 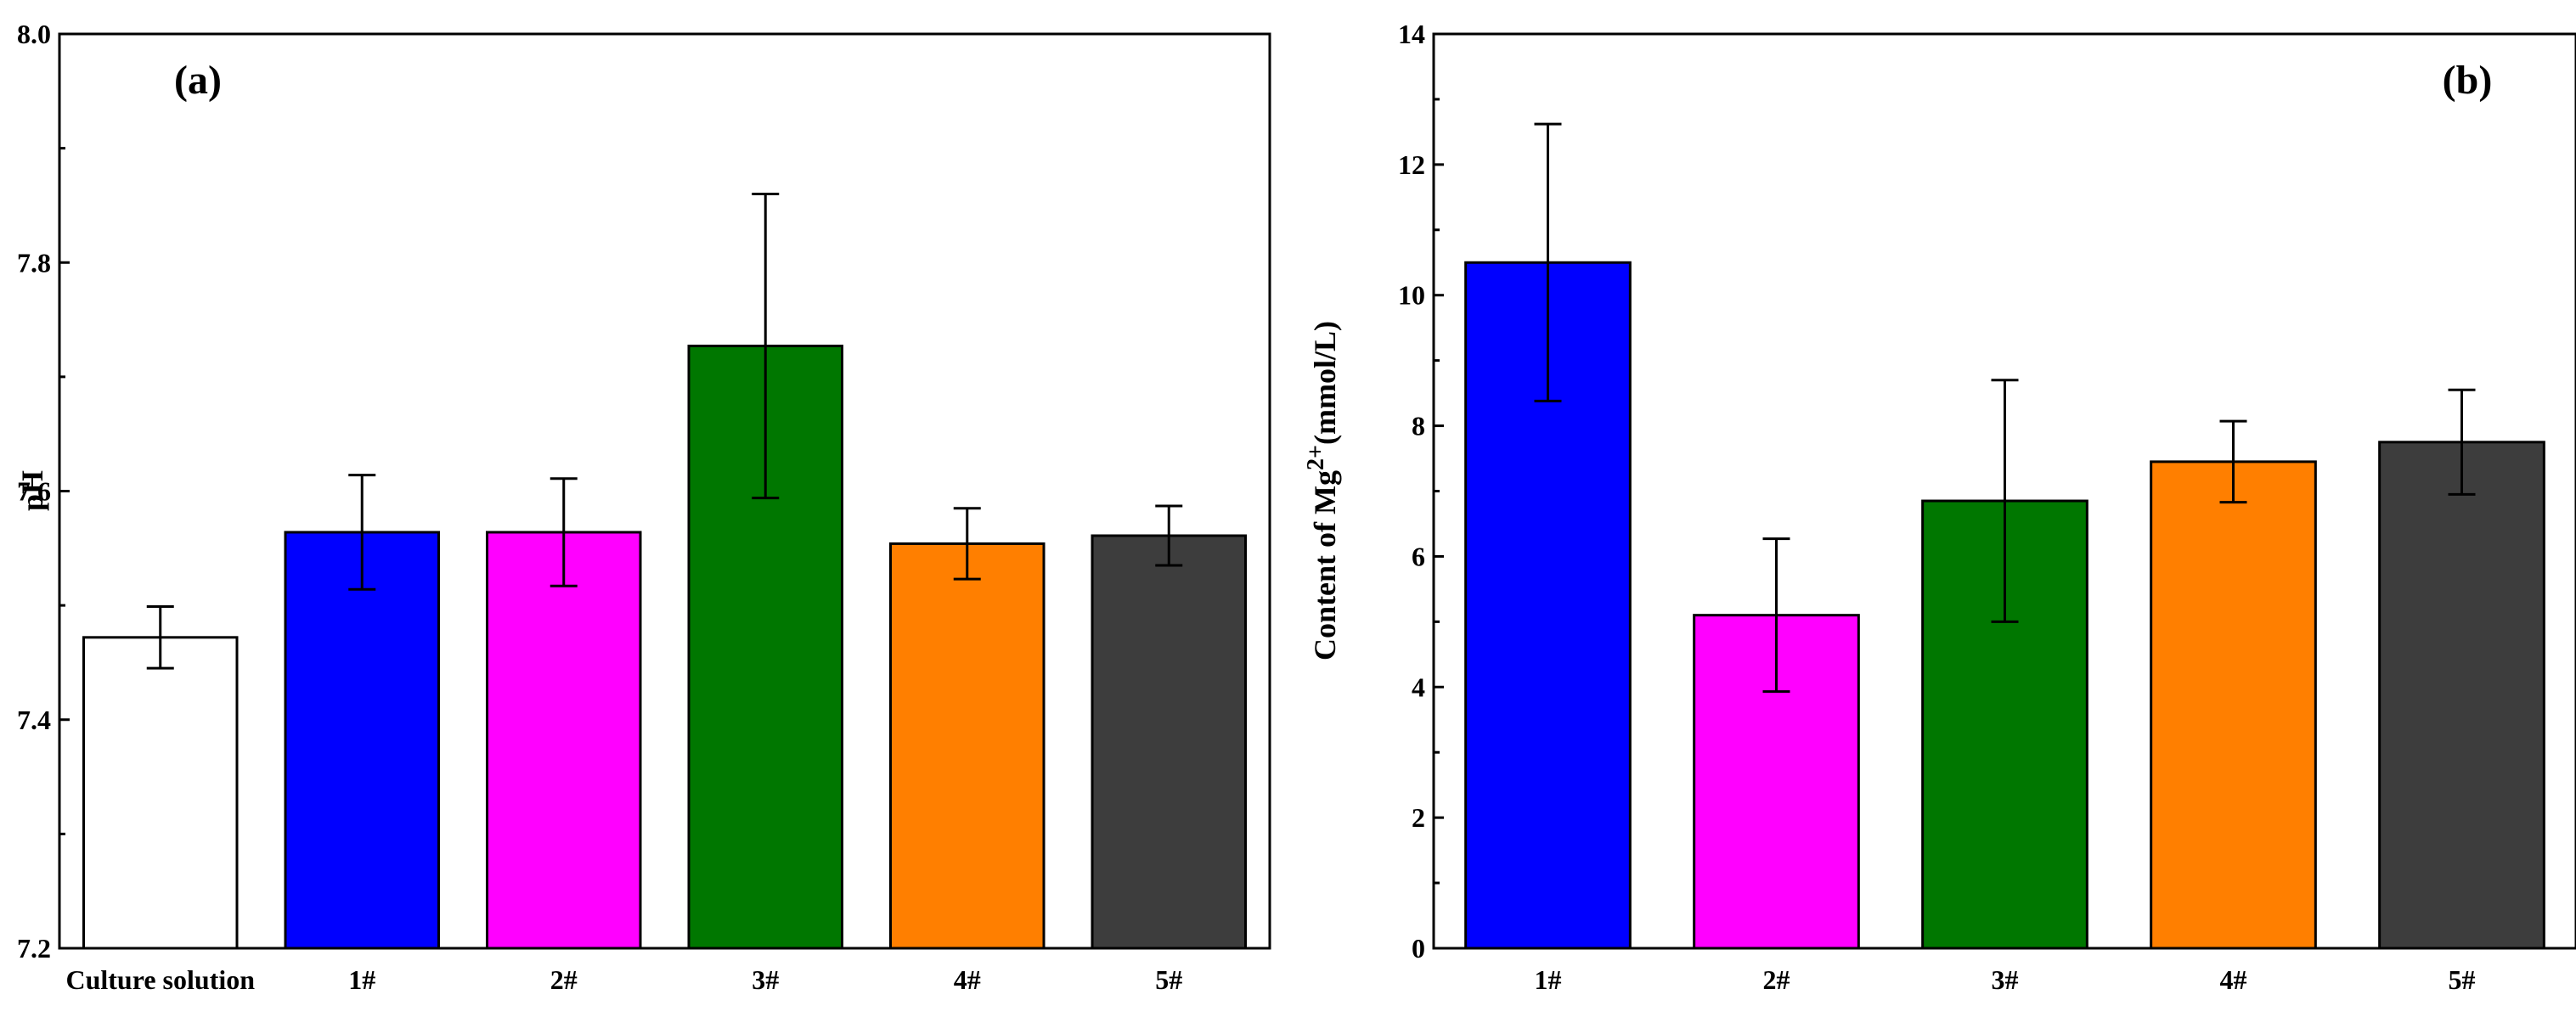 I want to click on panel-b-y-axis-title-unit: (mmol/L), so click(x=1325, y=383).